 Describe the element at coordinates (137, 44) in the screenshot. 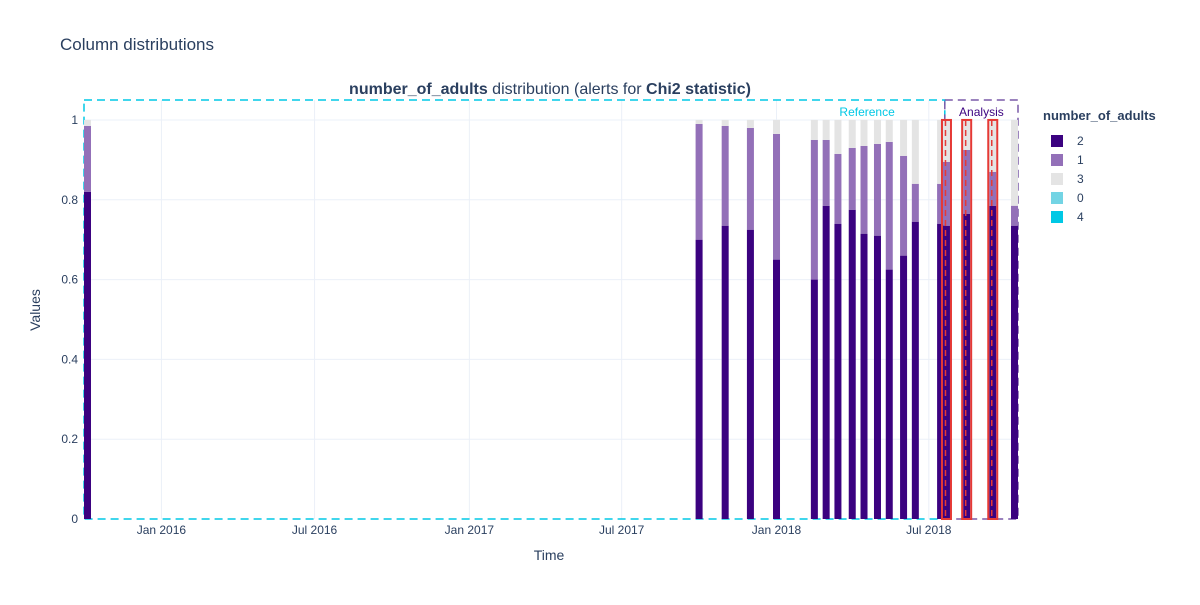

I see `page-title: Column distributions` at that location.